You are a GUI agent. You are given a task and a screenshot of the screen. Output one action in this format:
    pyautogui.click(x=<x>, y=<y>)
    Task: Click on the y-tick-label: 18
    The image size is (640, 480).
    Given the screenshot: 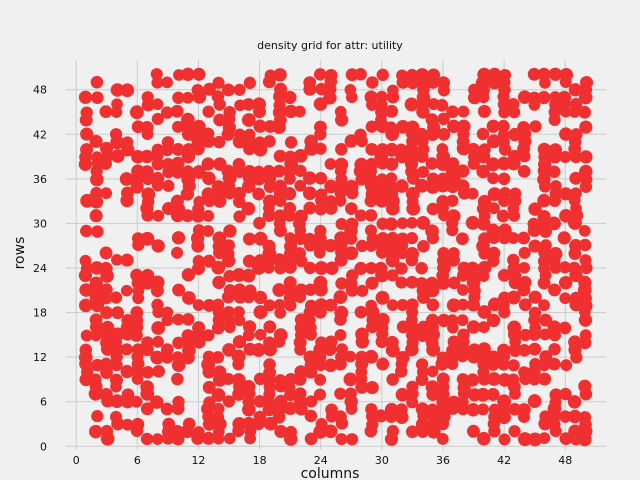 What is the action you would take?
    pyautogui.click(x=40, y=313)
    